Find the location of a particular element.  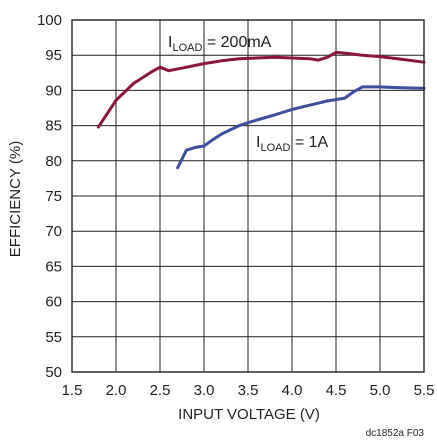

x-tick-label: 3.0 is located at coordinates (204, 390).